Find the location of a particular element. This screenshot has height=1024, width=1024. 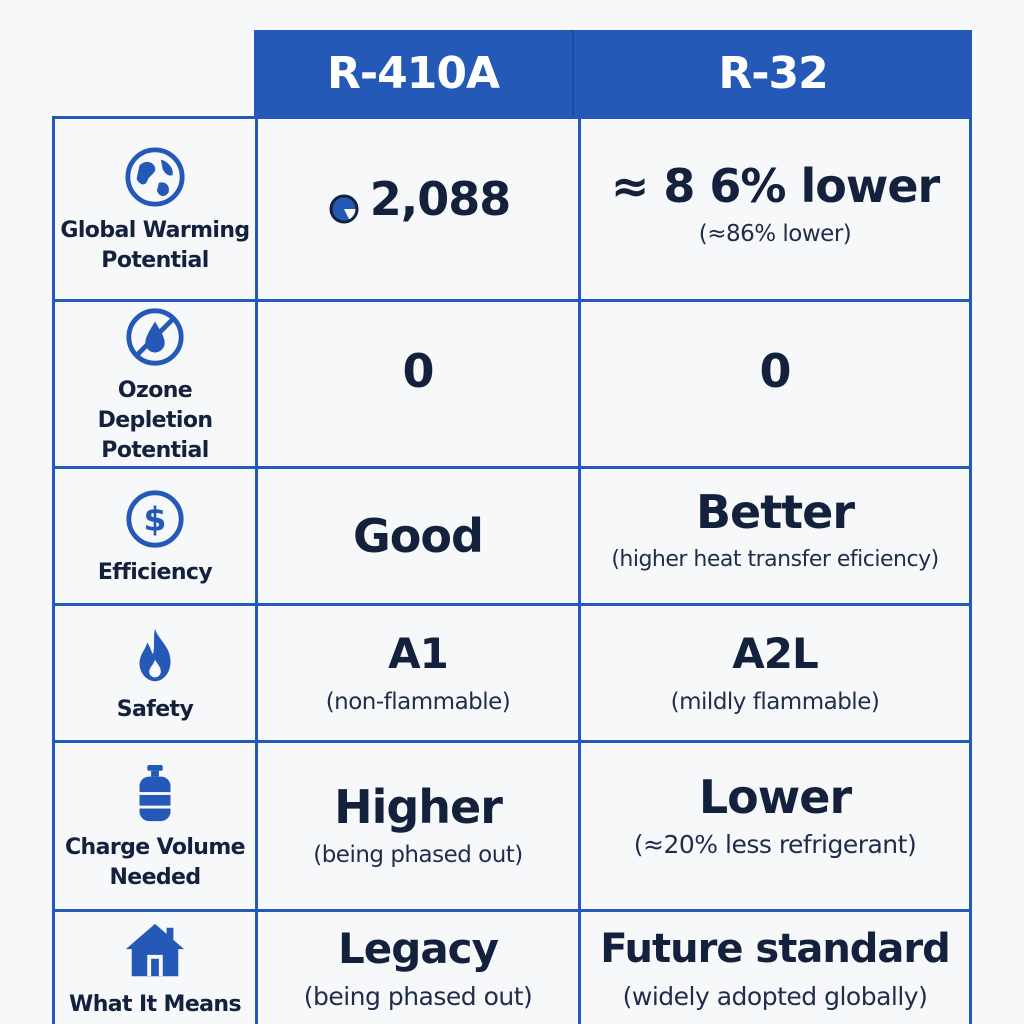

value-sub: (non-flammable) is located at coordinates (418, 702).